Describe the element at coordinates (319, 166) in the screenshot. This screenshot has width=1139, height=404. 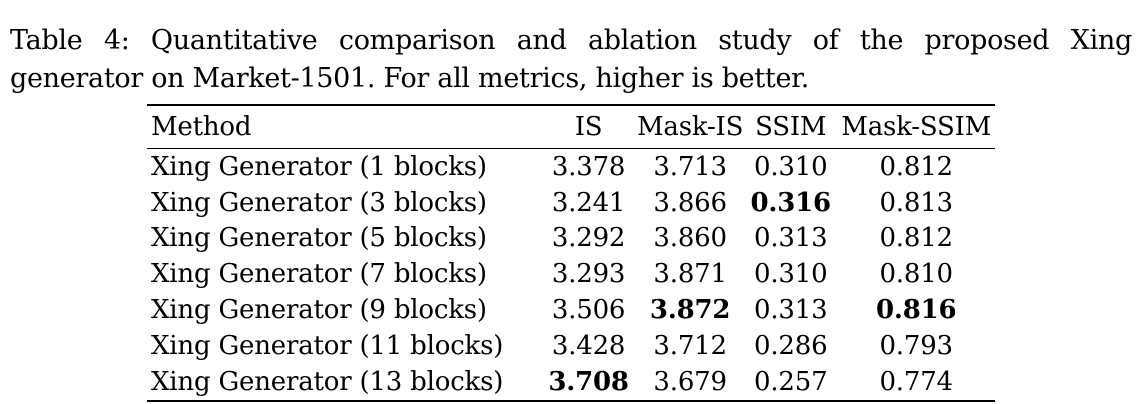
I see `cell-method: Xing Generator (1 blocks)` at that location.